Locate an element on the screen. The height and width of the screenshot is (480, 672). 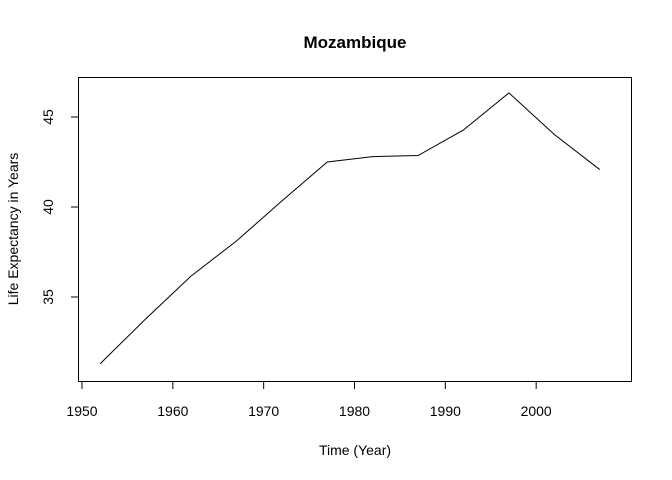
y-tick-label: 40 is located at coordinates (48, 207).